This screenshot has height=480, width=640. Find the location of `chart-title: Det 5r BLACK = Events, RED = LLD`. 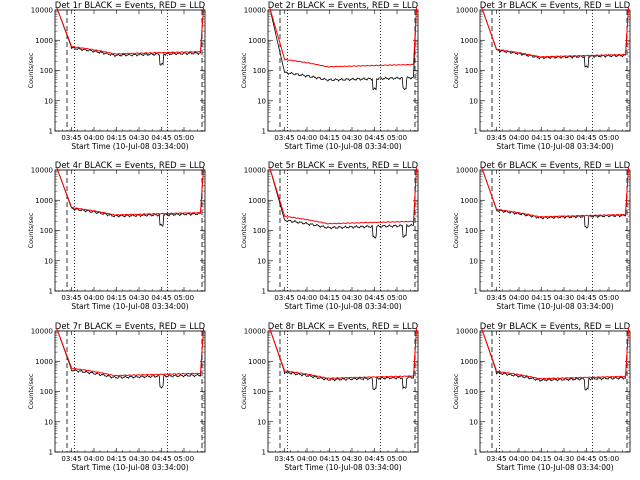

chart-title: Det 5r BLACK = Events, RED = LLD is located at coordinates (343, 166).